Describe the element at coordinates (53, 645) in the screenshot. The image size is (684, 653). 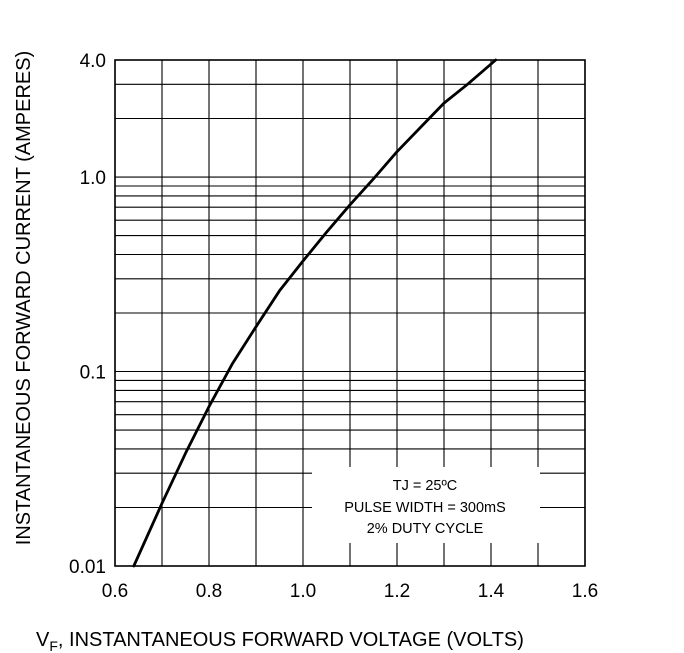
I see `x-axis-title-subscript: F` at that location.